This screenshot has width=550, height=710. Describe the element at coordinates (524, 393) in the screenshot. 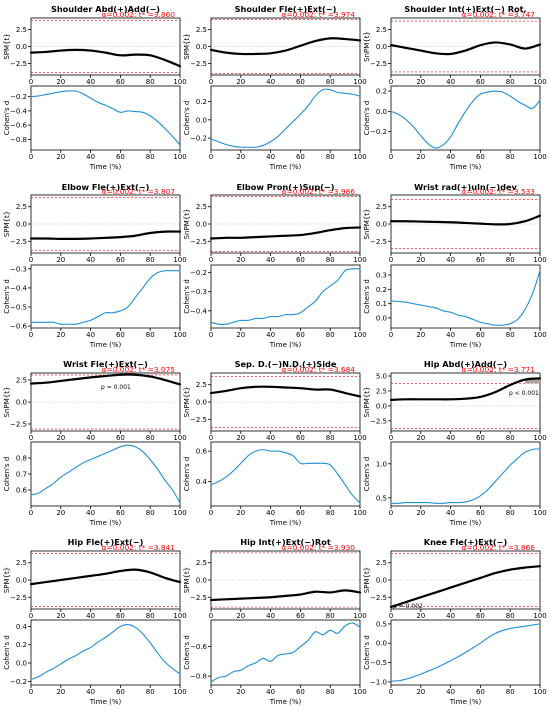

I see `p-value-label: p < 0.001` at that location.